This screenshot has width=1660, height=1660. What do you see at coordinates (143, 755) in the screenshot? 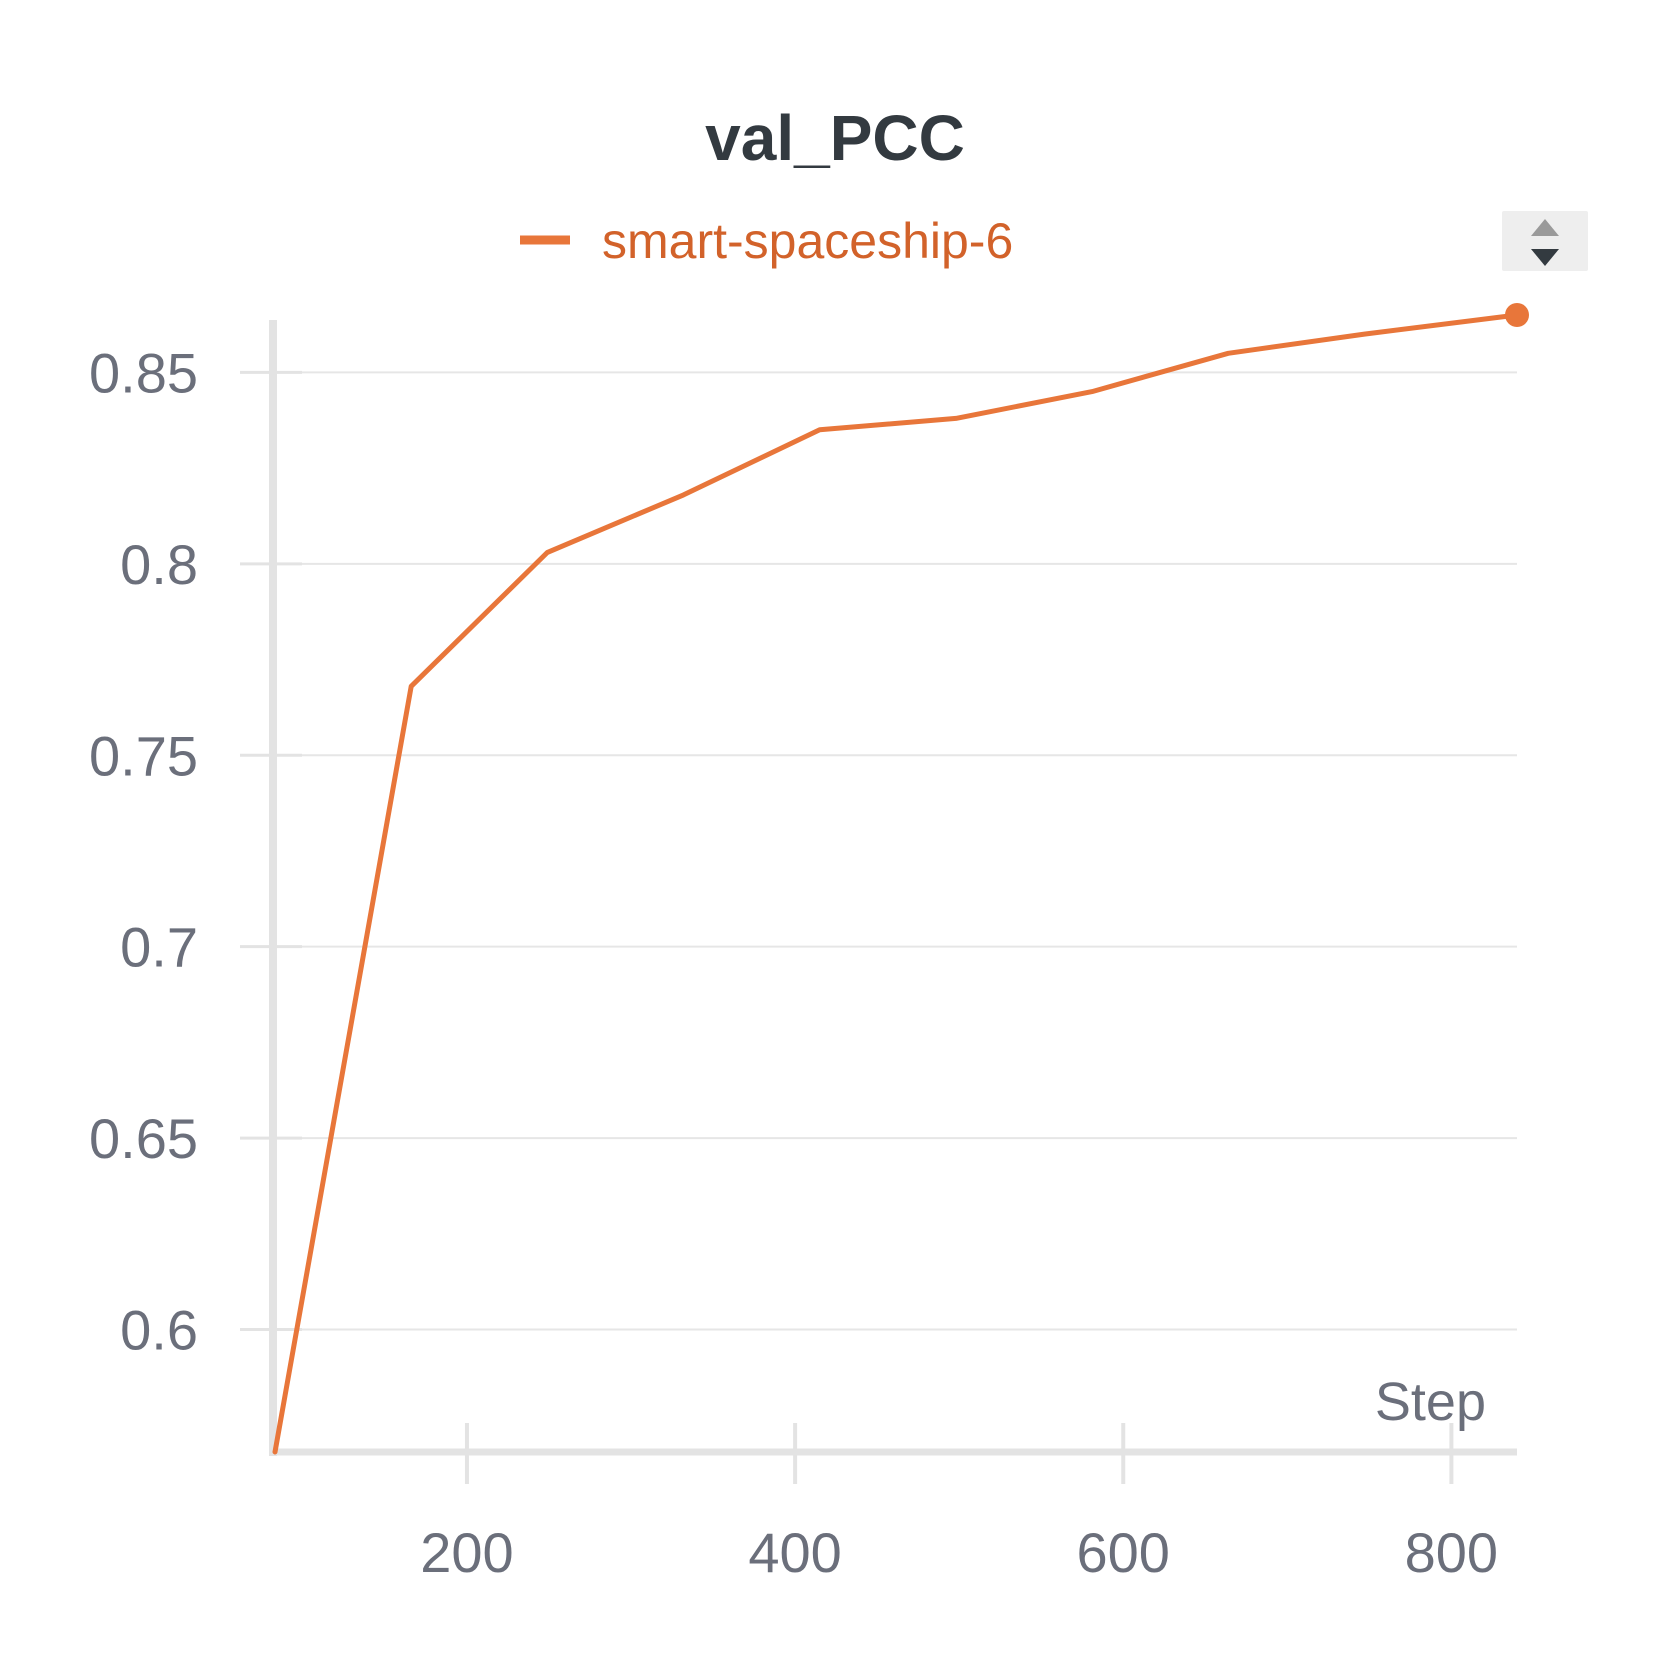
I see `y-tick-label: 0.75` at bounding box center [143, 755].